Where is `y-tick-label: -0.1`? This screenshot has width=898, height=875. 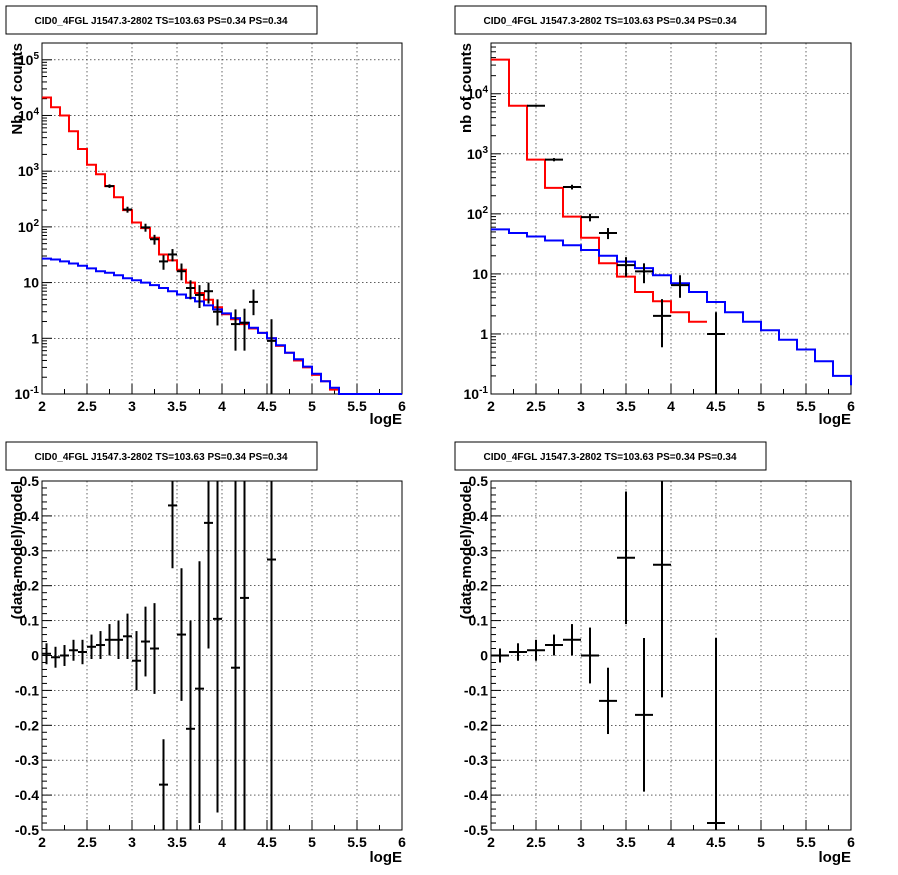 y-tick-label: -0.1 is located at coordinates (27, 690).